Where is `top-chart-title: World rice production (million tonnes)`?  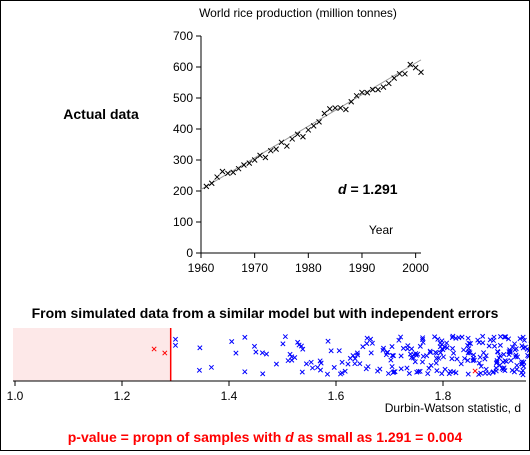 top-chart-title: World rice production (million tonnes) is located at coordinates (298, 13).